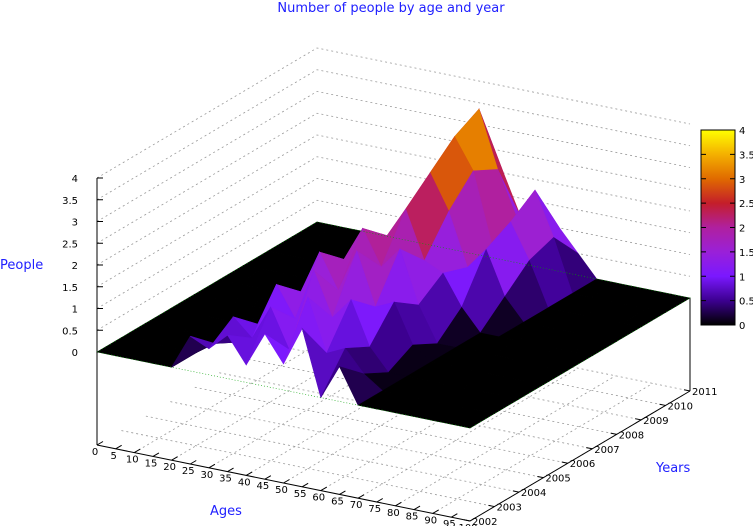 The image size is (753, 526). I want to click on colorbar, so click(718, 227).